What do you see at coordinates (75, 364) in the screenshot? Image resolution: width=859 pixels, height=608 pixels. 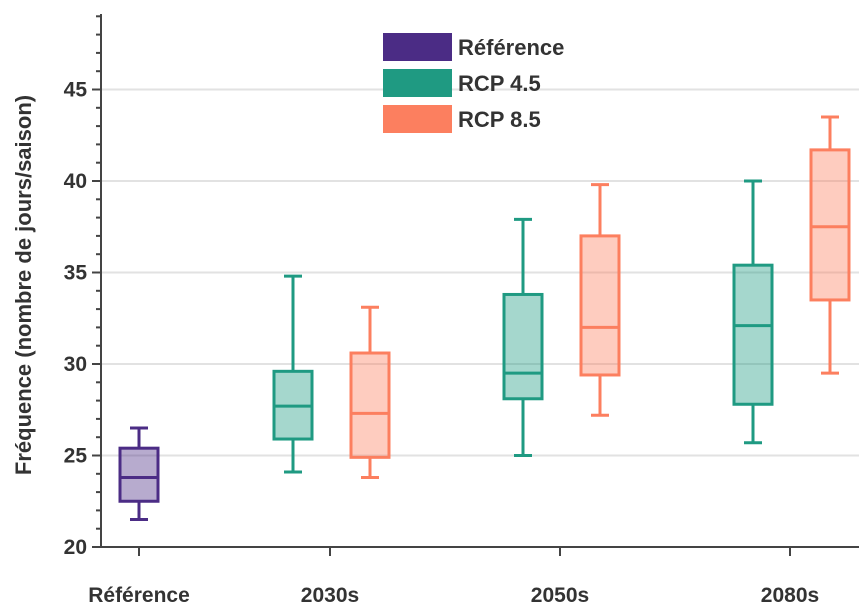 I see `y-tick-label: 30` at bounding box center [75, 364].